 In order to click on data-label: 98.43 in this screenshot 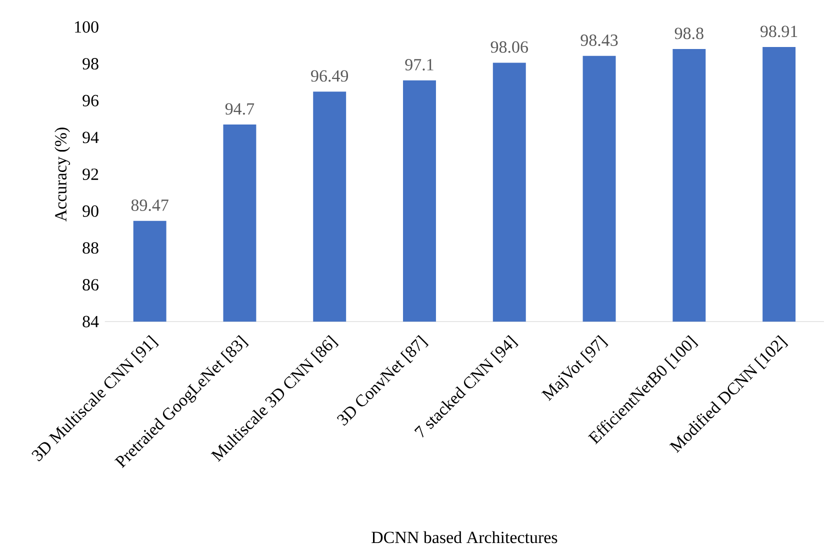, I will do `click(599, 40)`.